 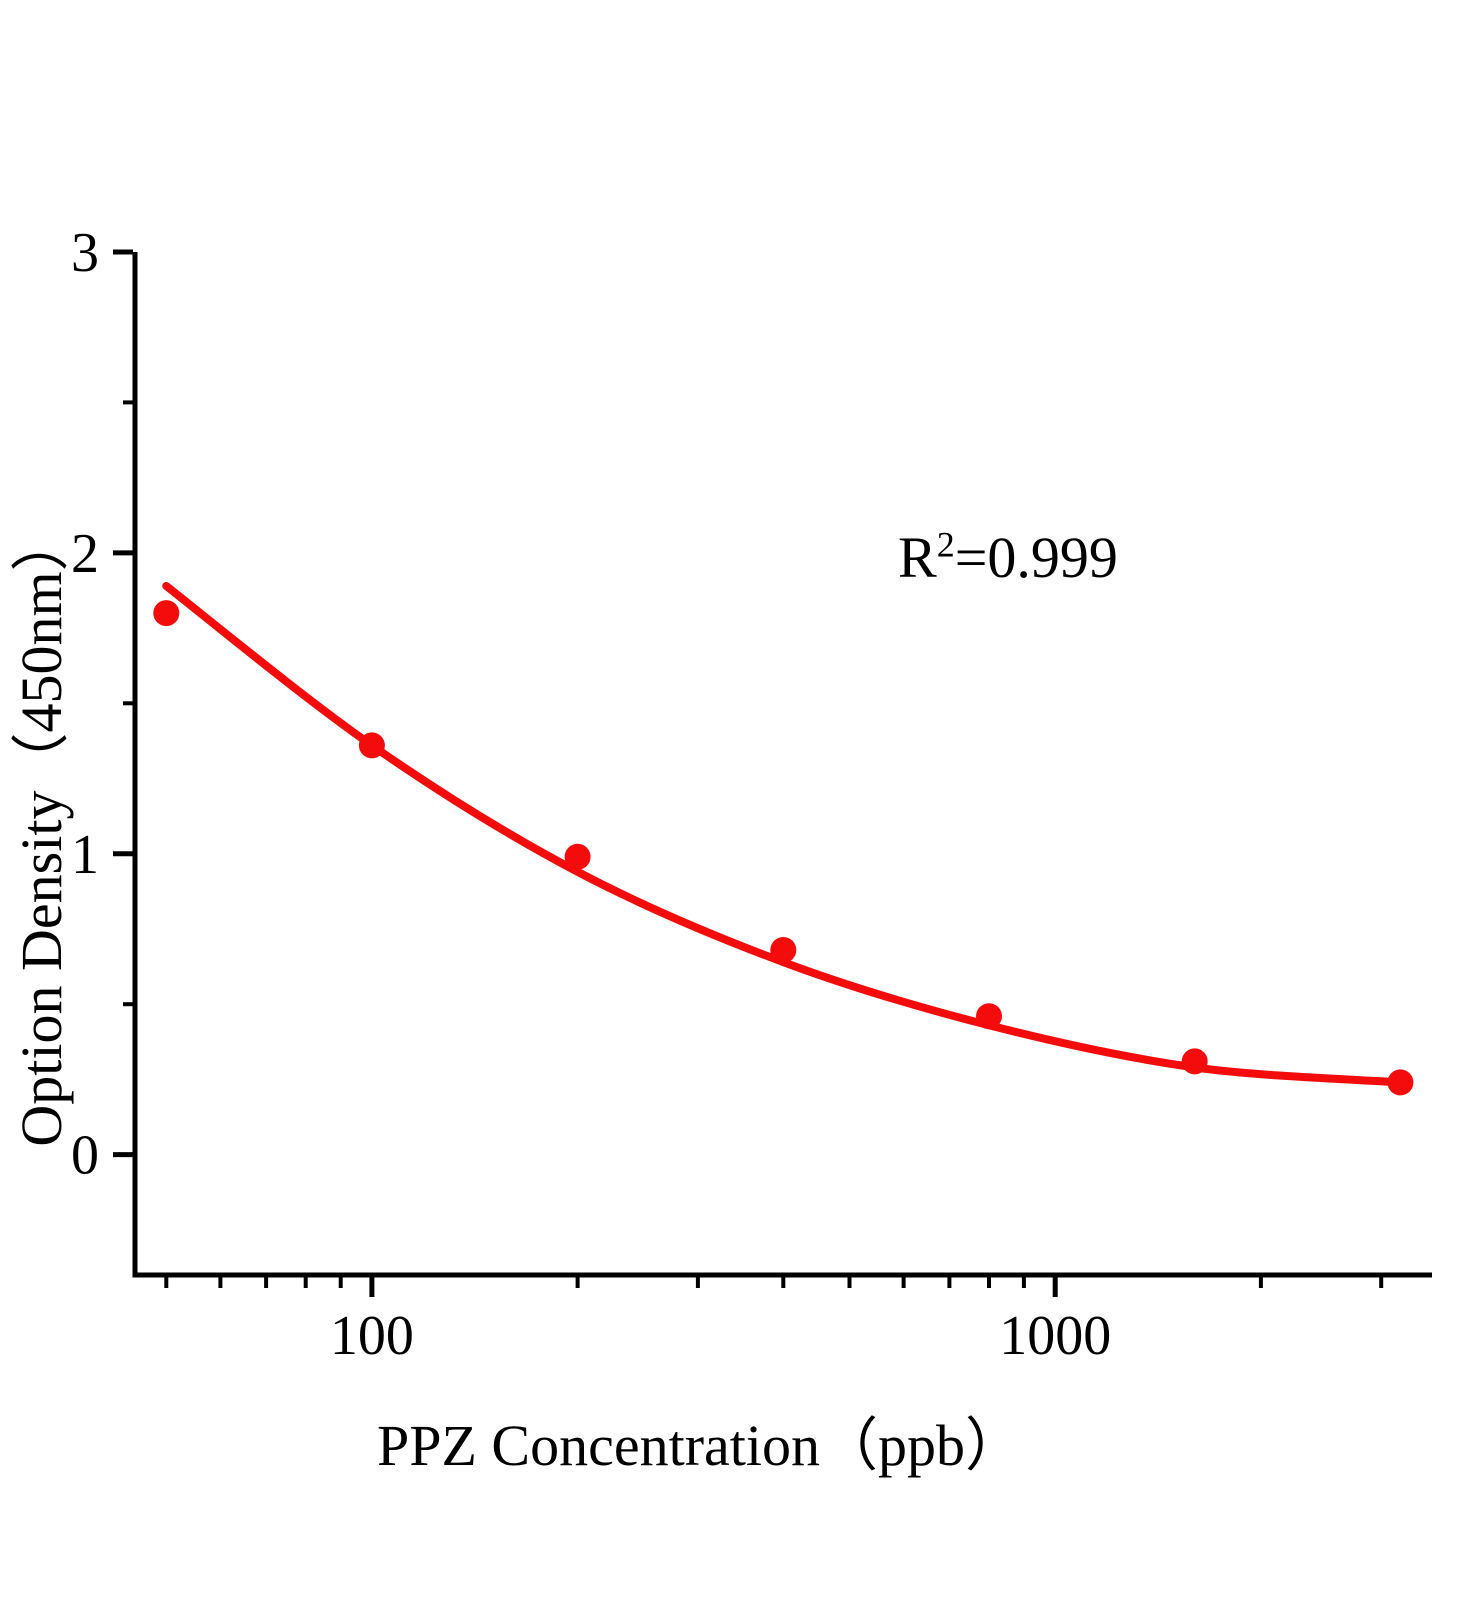 I want to click on r-squared-annotation: R2=0.999, so click(x=1008, y=557).